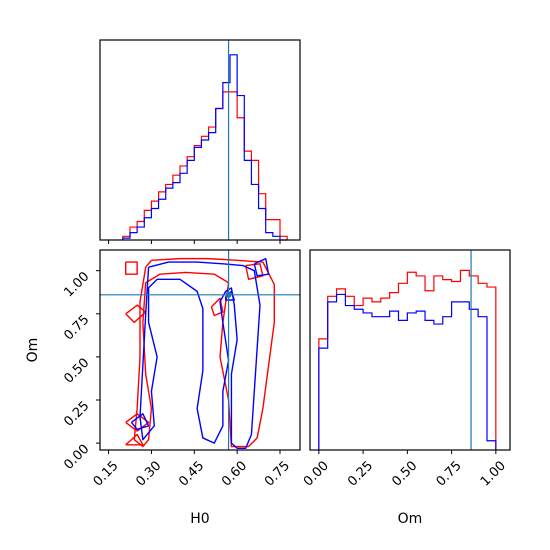 This screenshot has width=550, height=550. What do you see at coordinates (449, 473) in the screenshot?
I see `om-xtick-label-3: 0.75` at bounding box center [449, 473].